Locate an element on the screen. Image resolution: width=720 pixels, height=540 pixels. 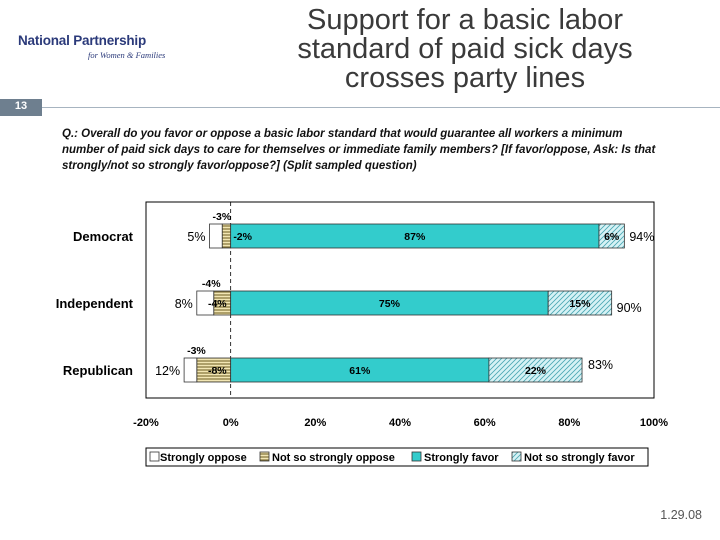
x-tick-label: -20% is located at coordinates (146, 423).